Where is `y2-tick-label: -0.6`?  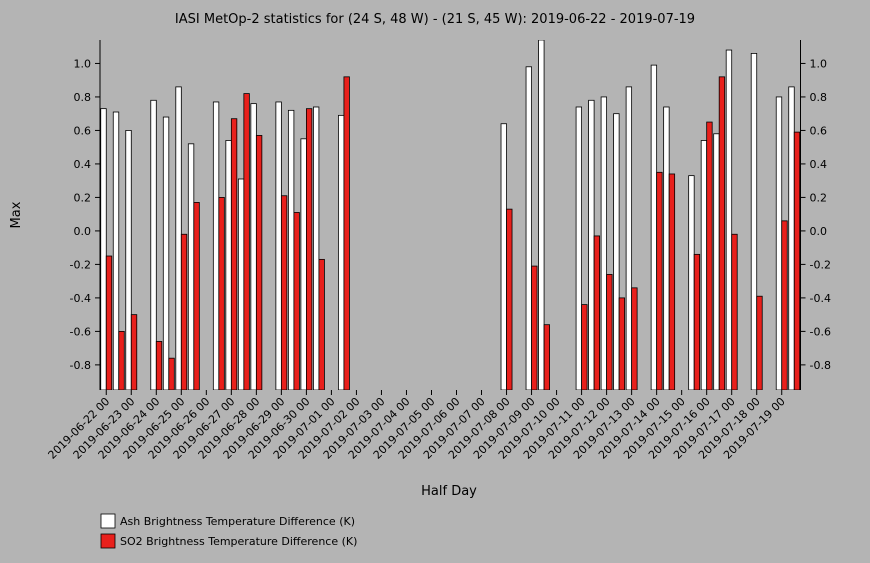
y2-tick-label: -0.6 is located at coordinates (820, 331).